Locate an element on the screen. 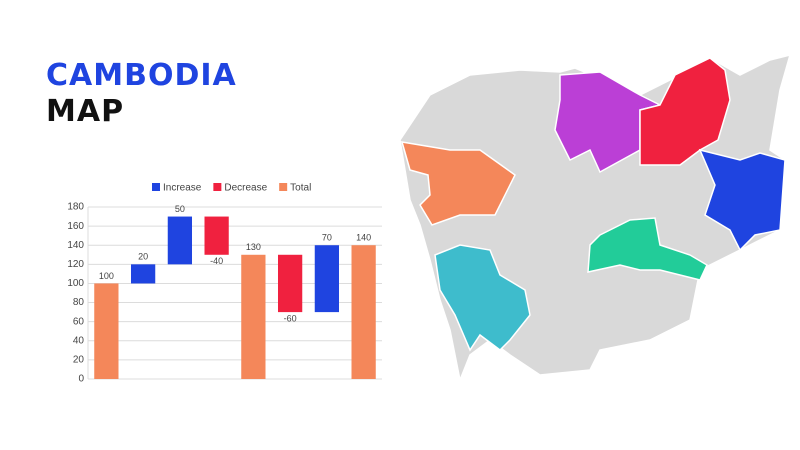 Image resolution: width=800 pixels, height=450 pixels. data-label: 140 is located at coordinates (363, 238).